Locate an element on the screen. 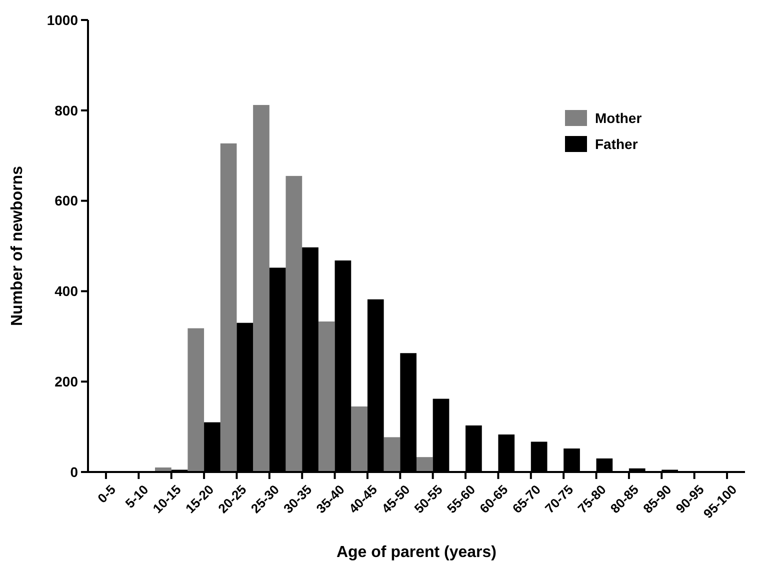 The height and width of the screenshot is (569, 765). x-axis-title: Age of parent (years) is located at coordinates (416, 552).